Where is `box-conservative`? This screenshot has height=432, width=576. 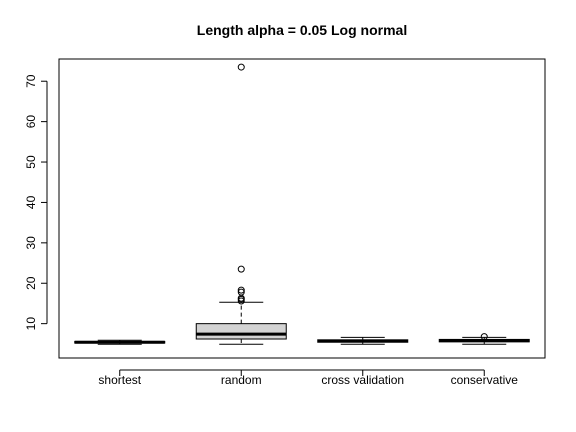 box-conservative is located at coordinates (484, 339).